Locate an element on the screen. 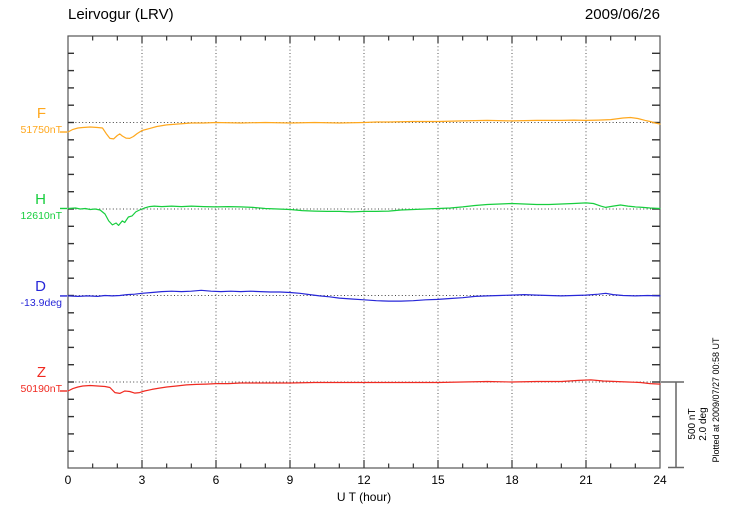  x-tick-label-15: 15 is located at coordinates (438, 480).